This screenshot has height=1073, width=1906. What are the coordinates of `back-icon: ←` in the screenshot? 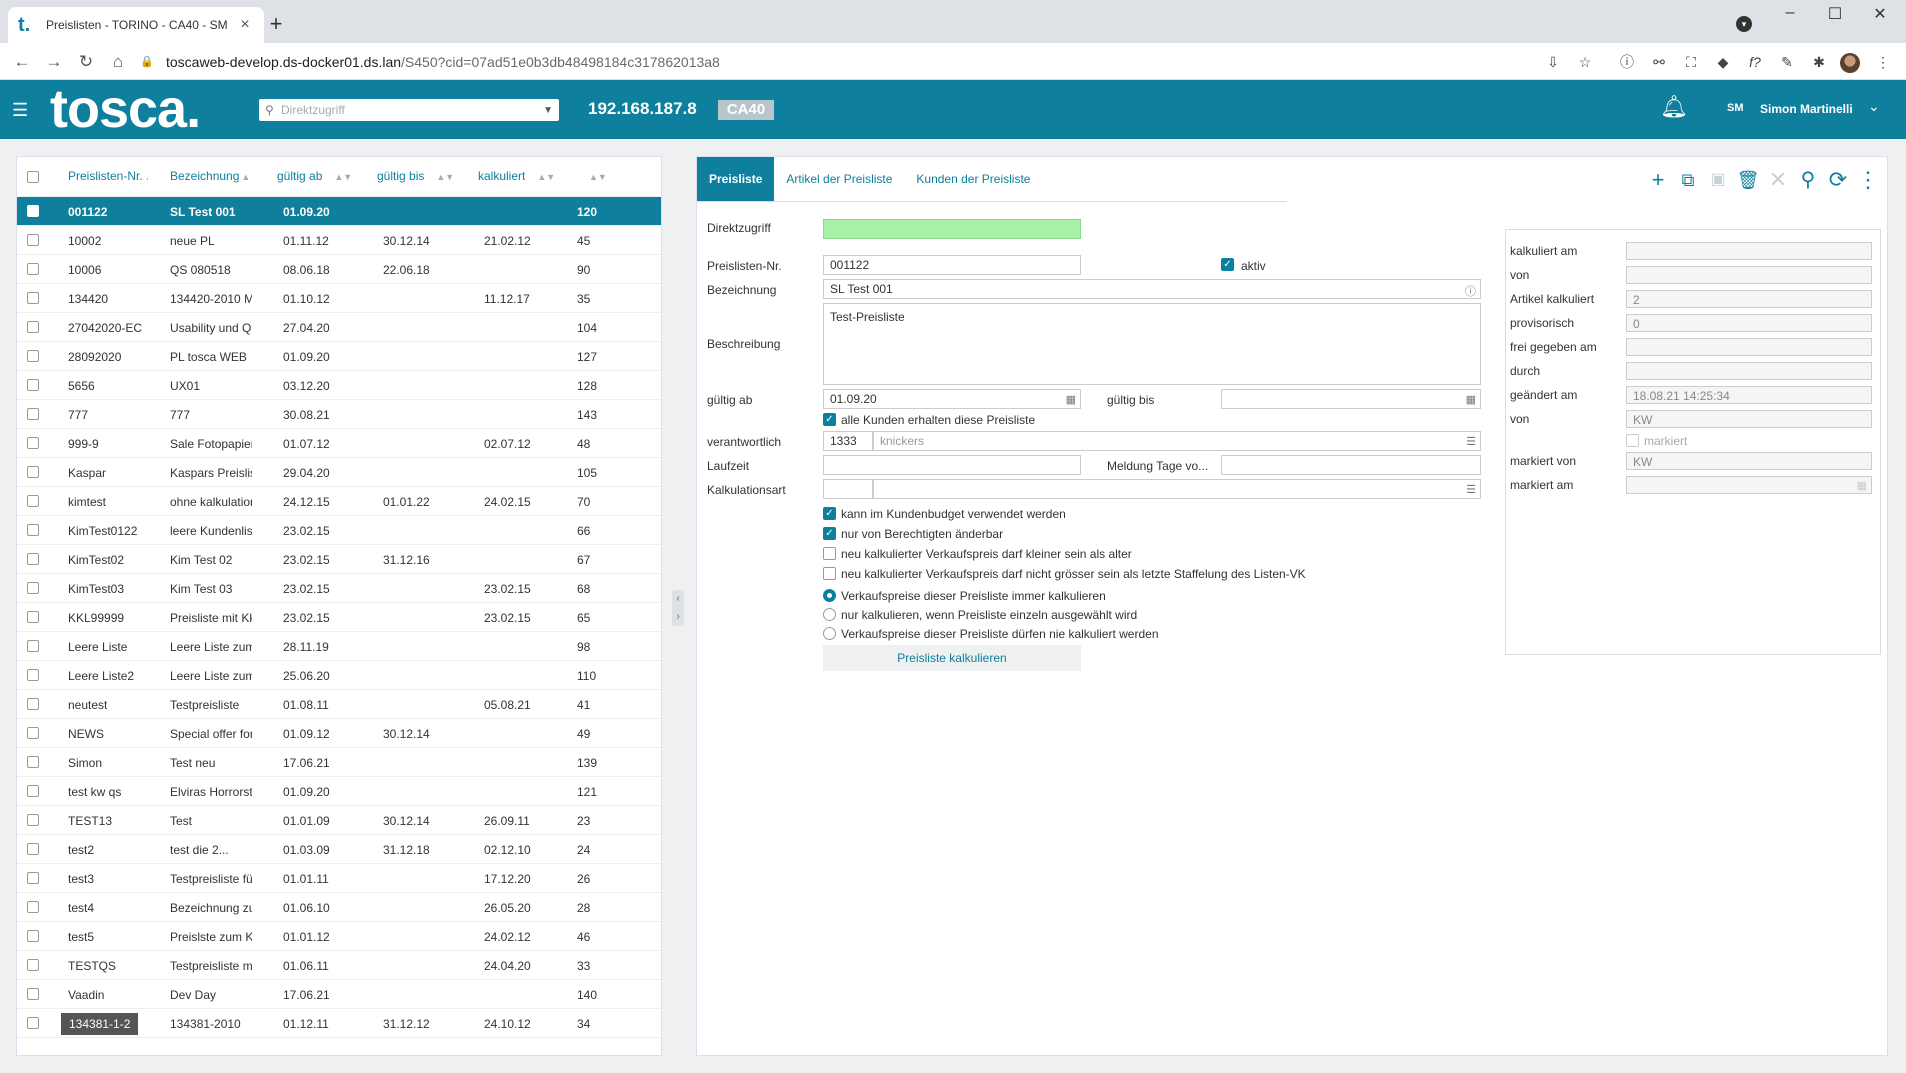 It's located at (22, 61).